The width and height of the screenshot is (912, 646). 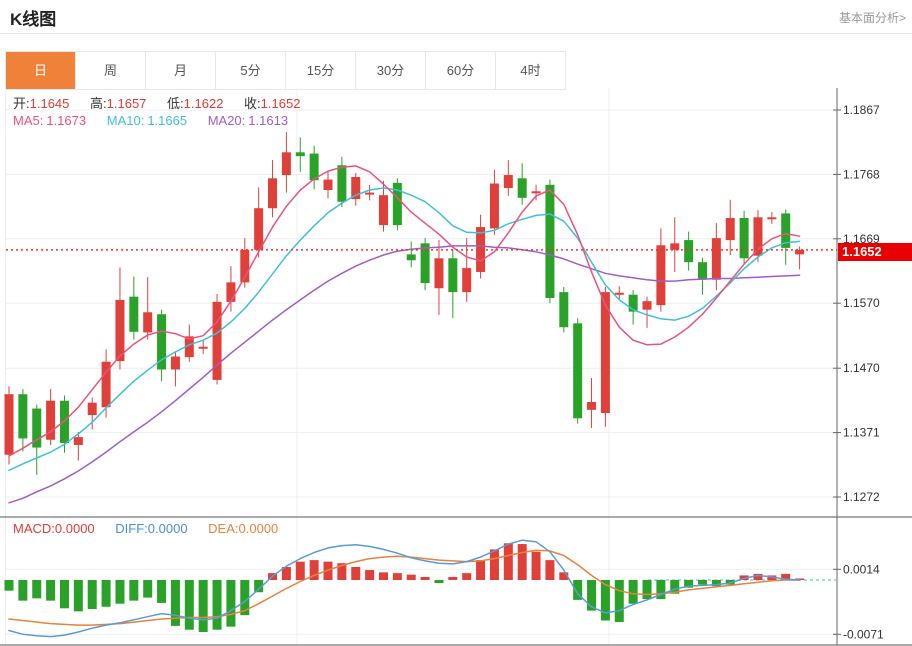 What do you see at coordinates (110, 70) in the screenshot?
I see `tab-week: 周` at bounding box center [110, 70].